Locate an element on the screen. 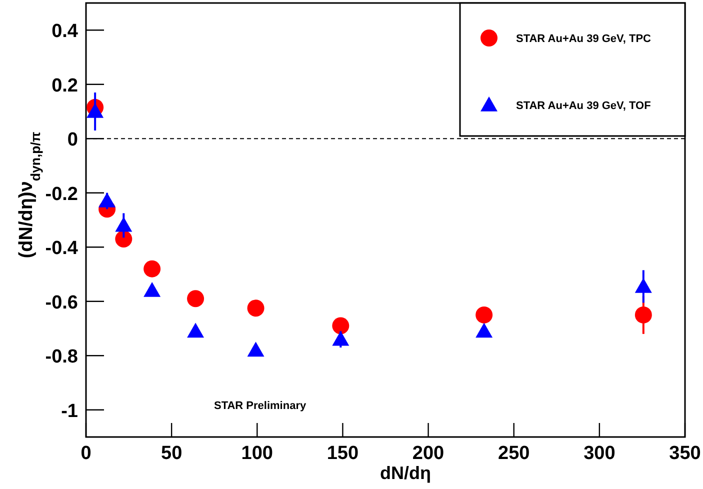  x-tick-label: 150 is located at coordinates (342, 453).